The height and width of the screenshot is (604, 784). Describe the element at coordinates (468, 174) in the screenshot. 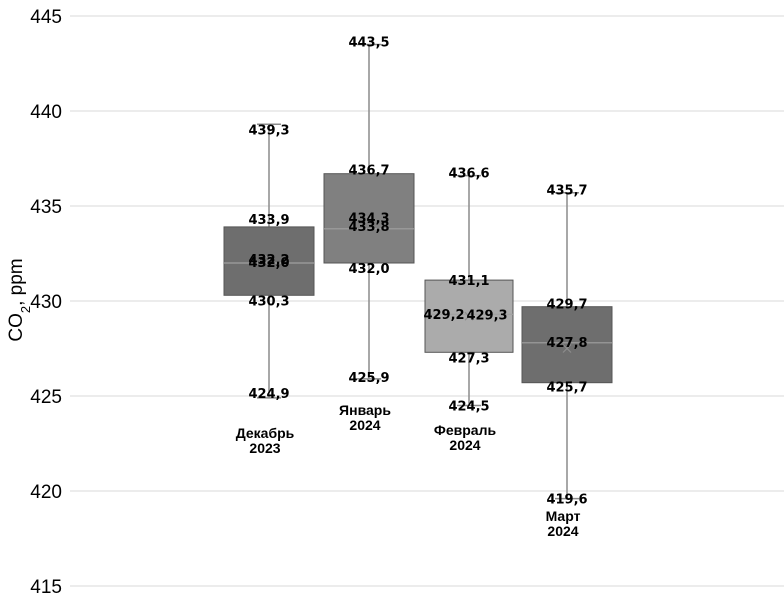

I see `box-3-max-label: 436,6` at that location.